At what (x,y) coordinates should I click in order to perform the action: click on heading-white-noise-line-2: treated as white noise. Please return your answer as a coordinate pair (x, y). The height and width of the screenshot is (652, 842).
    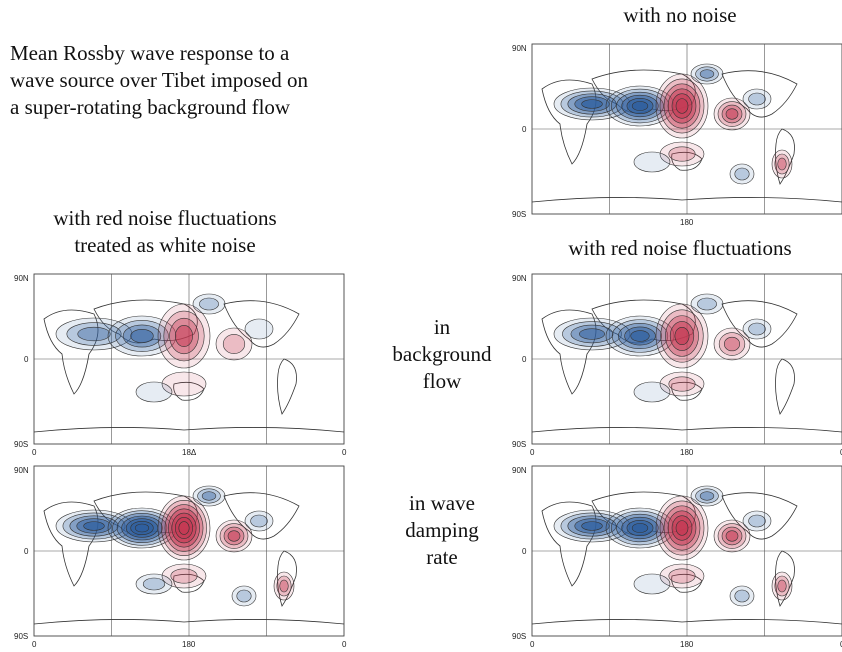
    Looking at the image, I should click on (165, 245).